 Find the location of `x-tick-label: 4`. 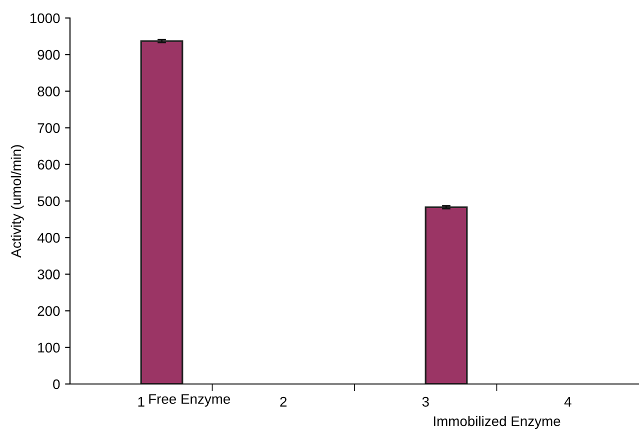

x-tick-label: 4 is located at coordinates (568, 402).